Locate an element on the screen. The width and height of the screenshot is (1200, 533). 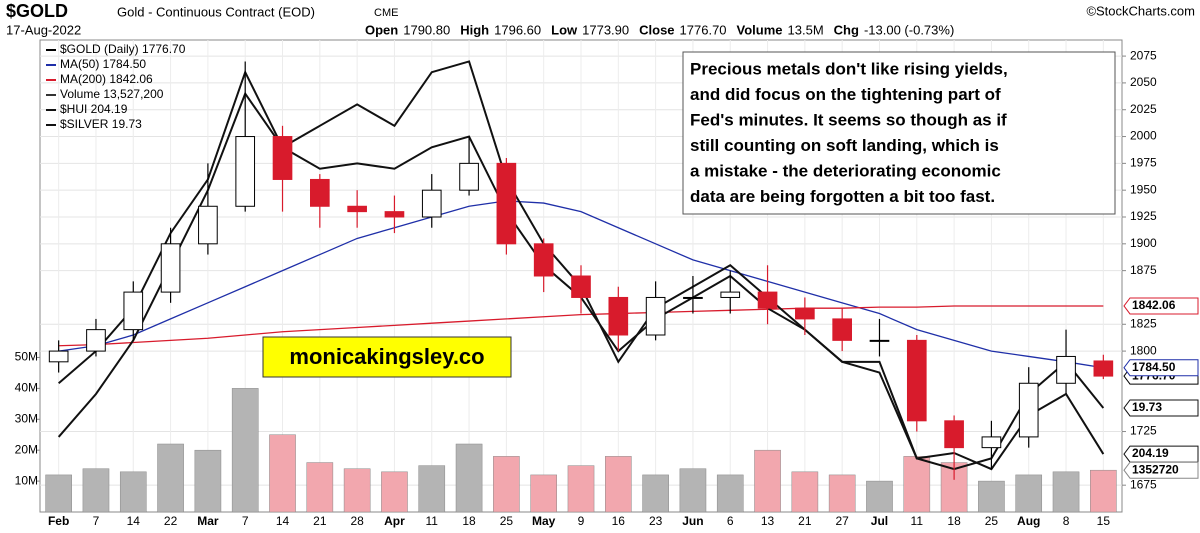
y-tick-label: 1725 is located at coordinates (1143, 431).